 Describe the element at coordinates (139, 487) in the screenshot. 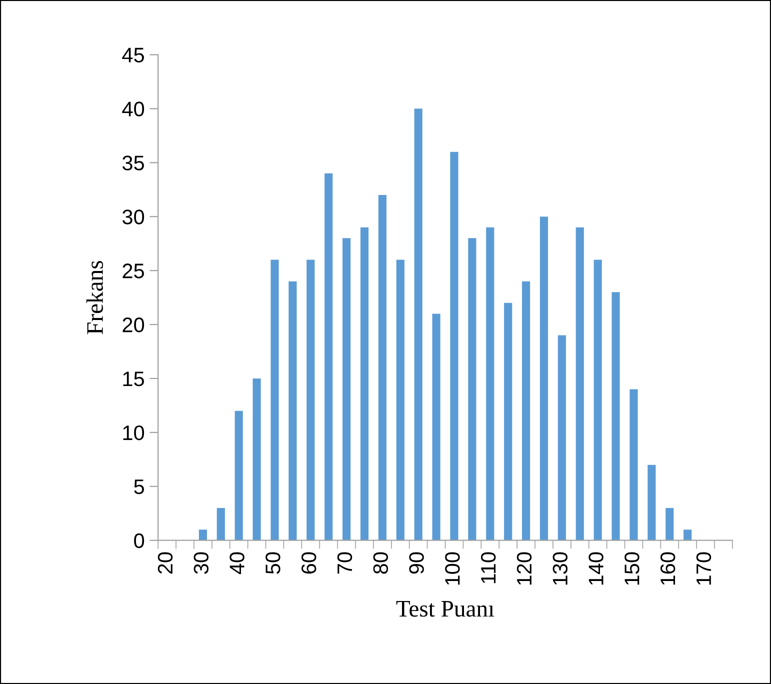

I see `y-tick-label: 5` at that location.